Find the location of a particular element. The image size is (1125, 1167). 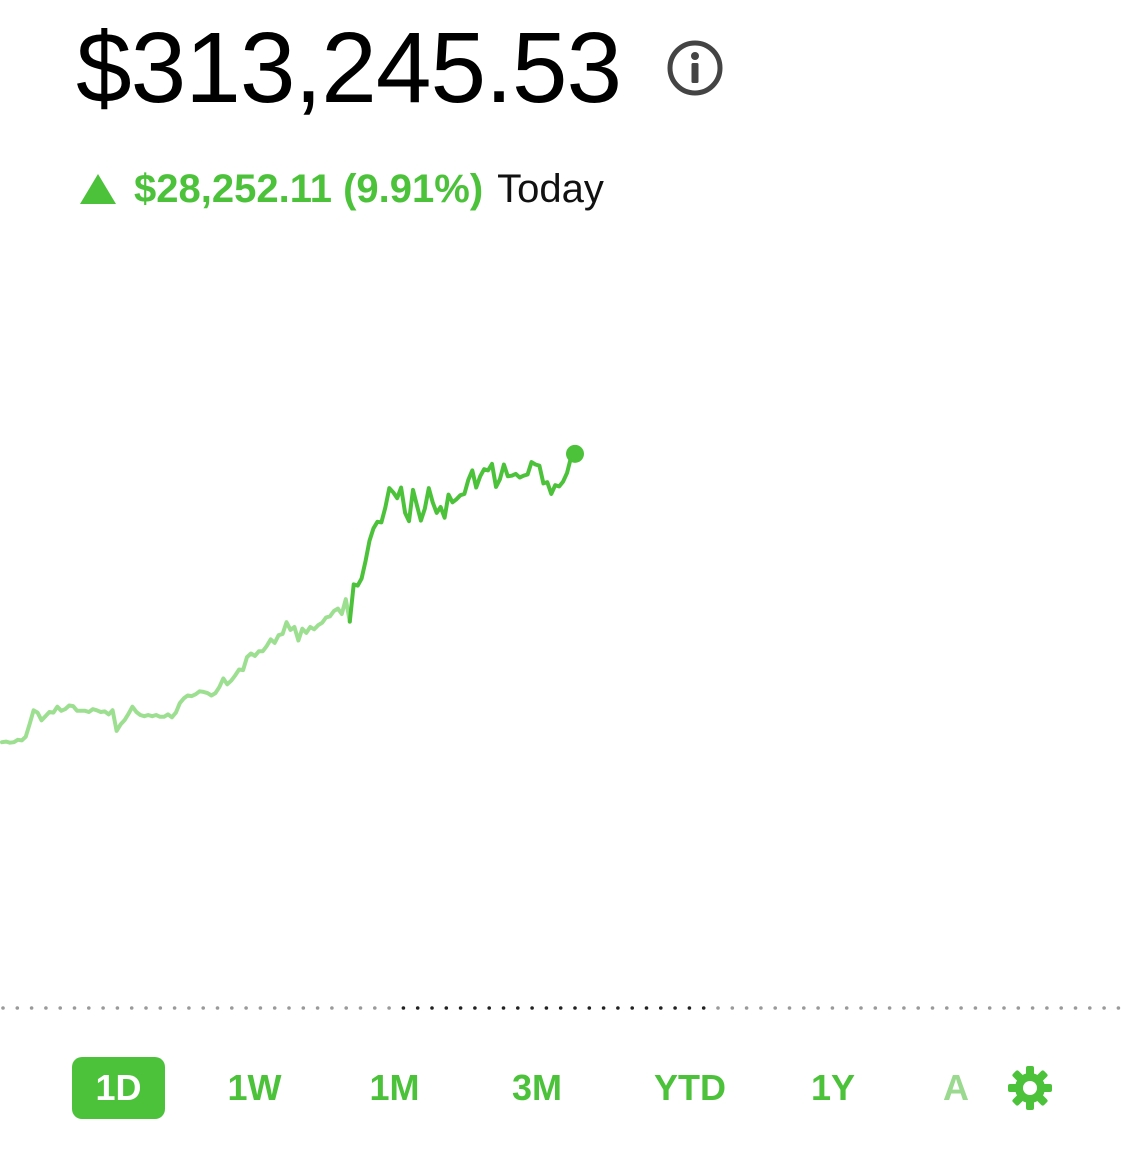

range-1w-button: 1W is located at coordinates (254, 1087).